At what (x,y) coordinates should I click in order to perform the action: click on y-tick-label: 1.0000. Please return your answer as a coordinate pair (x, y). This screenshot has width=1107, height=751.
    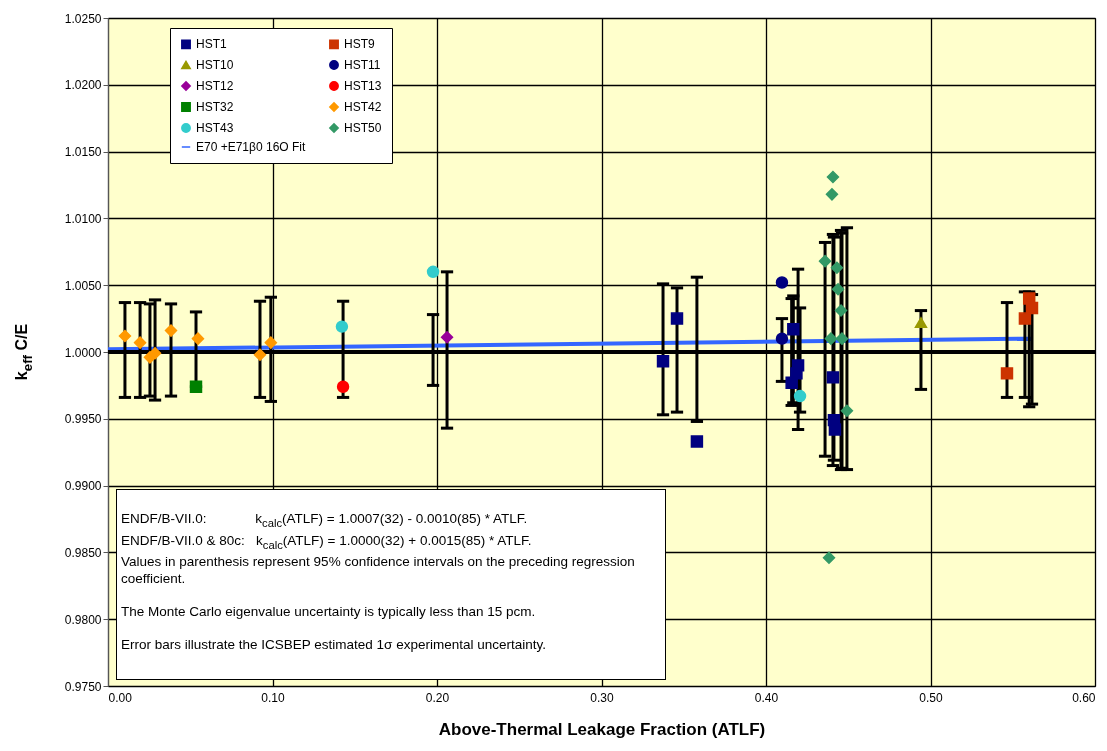
    Looking at the image, I should click on (83, 352).